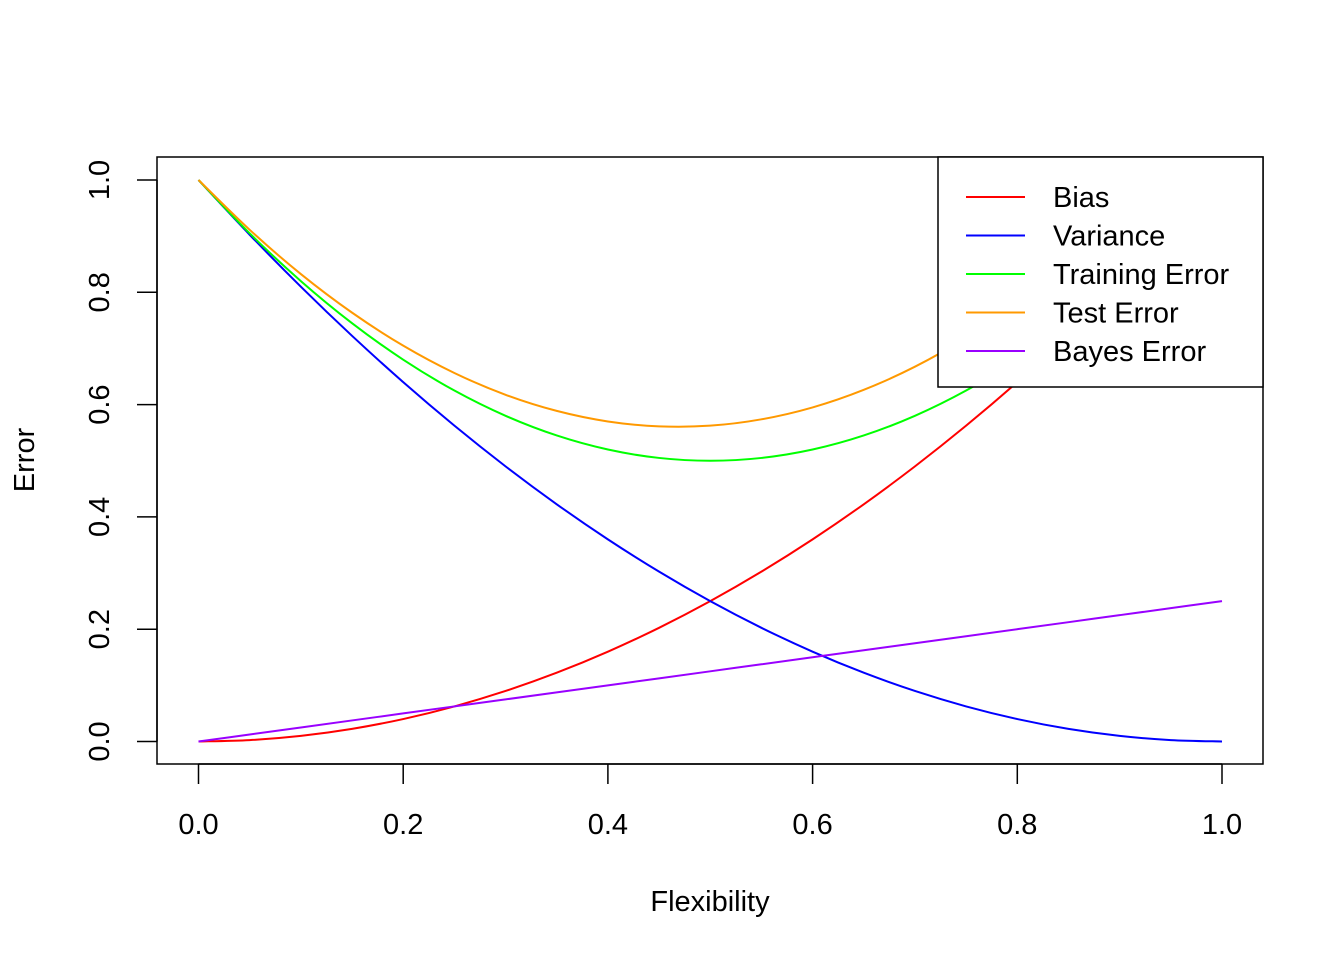 This screenshot has height=960, width=1344. I want to click on x-tick-label: 0.6, so click(812, 825).